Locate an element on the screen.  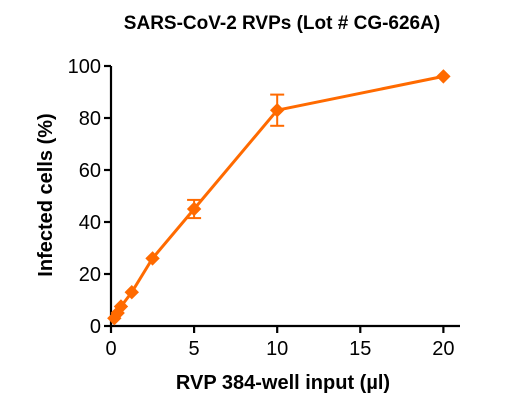
y-axis-label: Infected cells (%) is located at coordinates (46, 194).